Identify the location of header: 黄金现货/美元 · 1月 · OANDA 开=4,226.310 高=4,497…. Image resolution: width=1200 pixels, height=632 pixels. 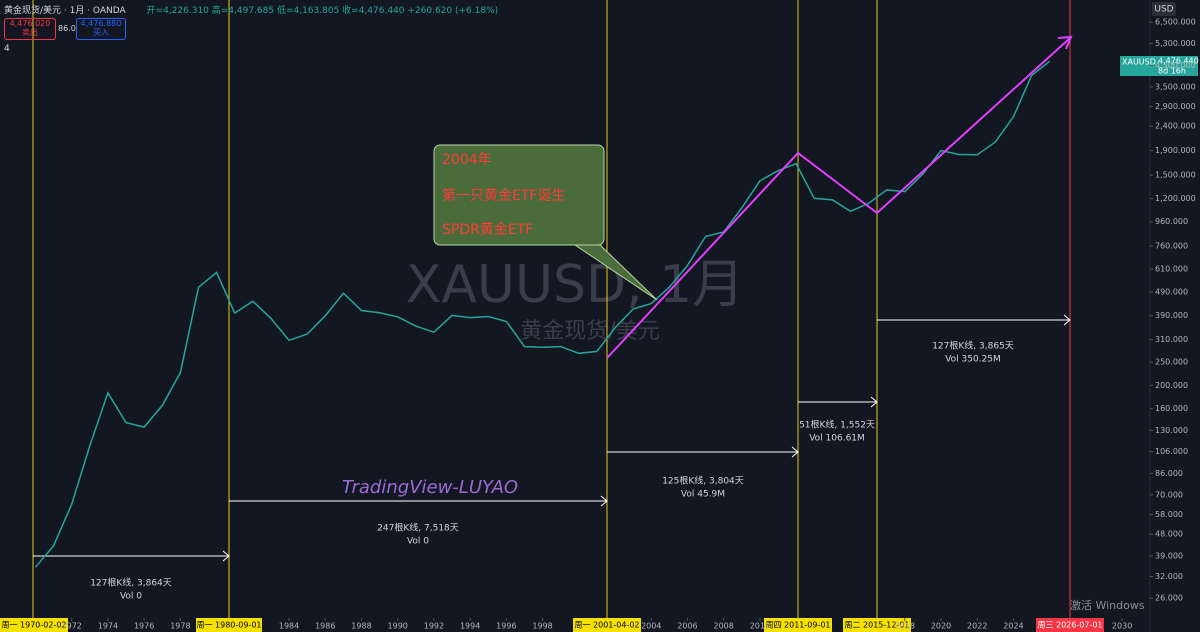
(251, 9).